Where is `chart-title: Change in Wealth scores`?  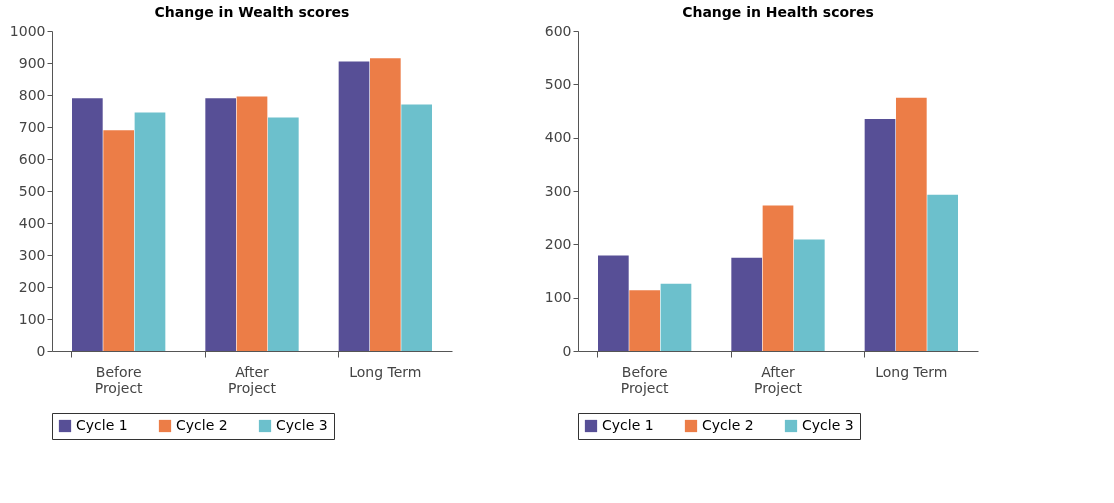 chart-title: Change in Wealth scores is located at coordinates (252, 12).